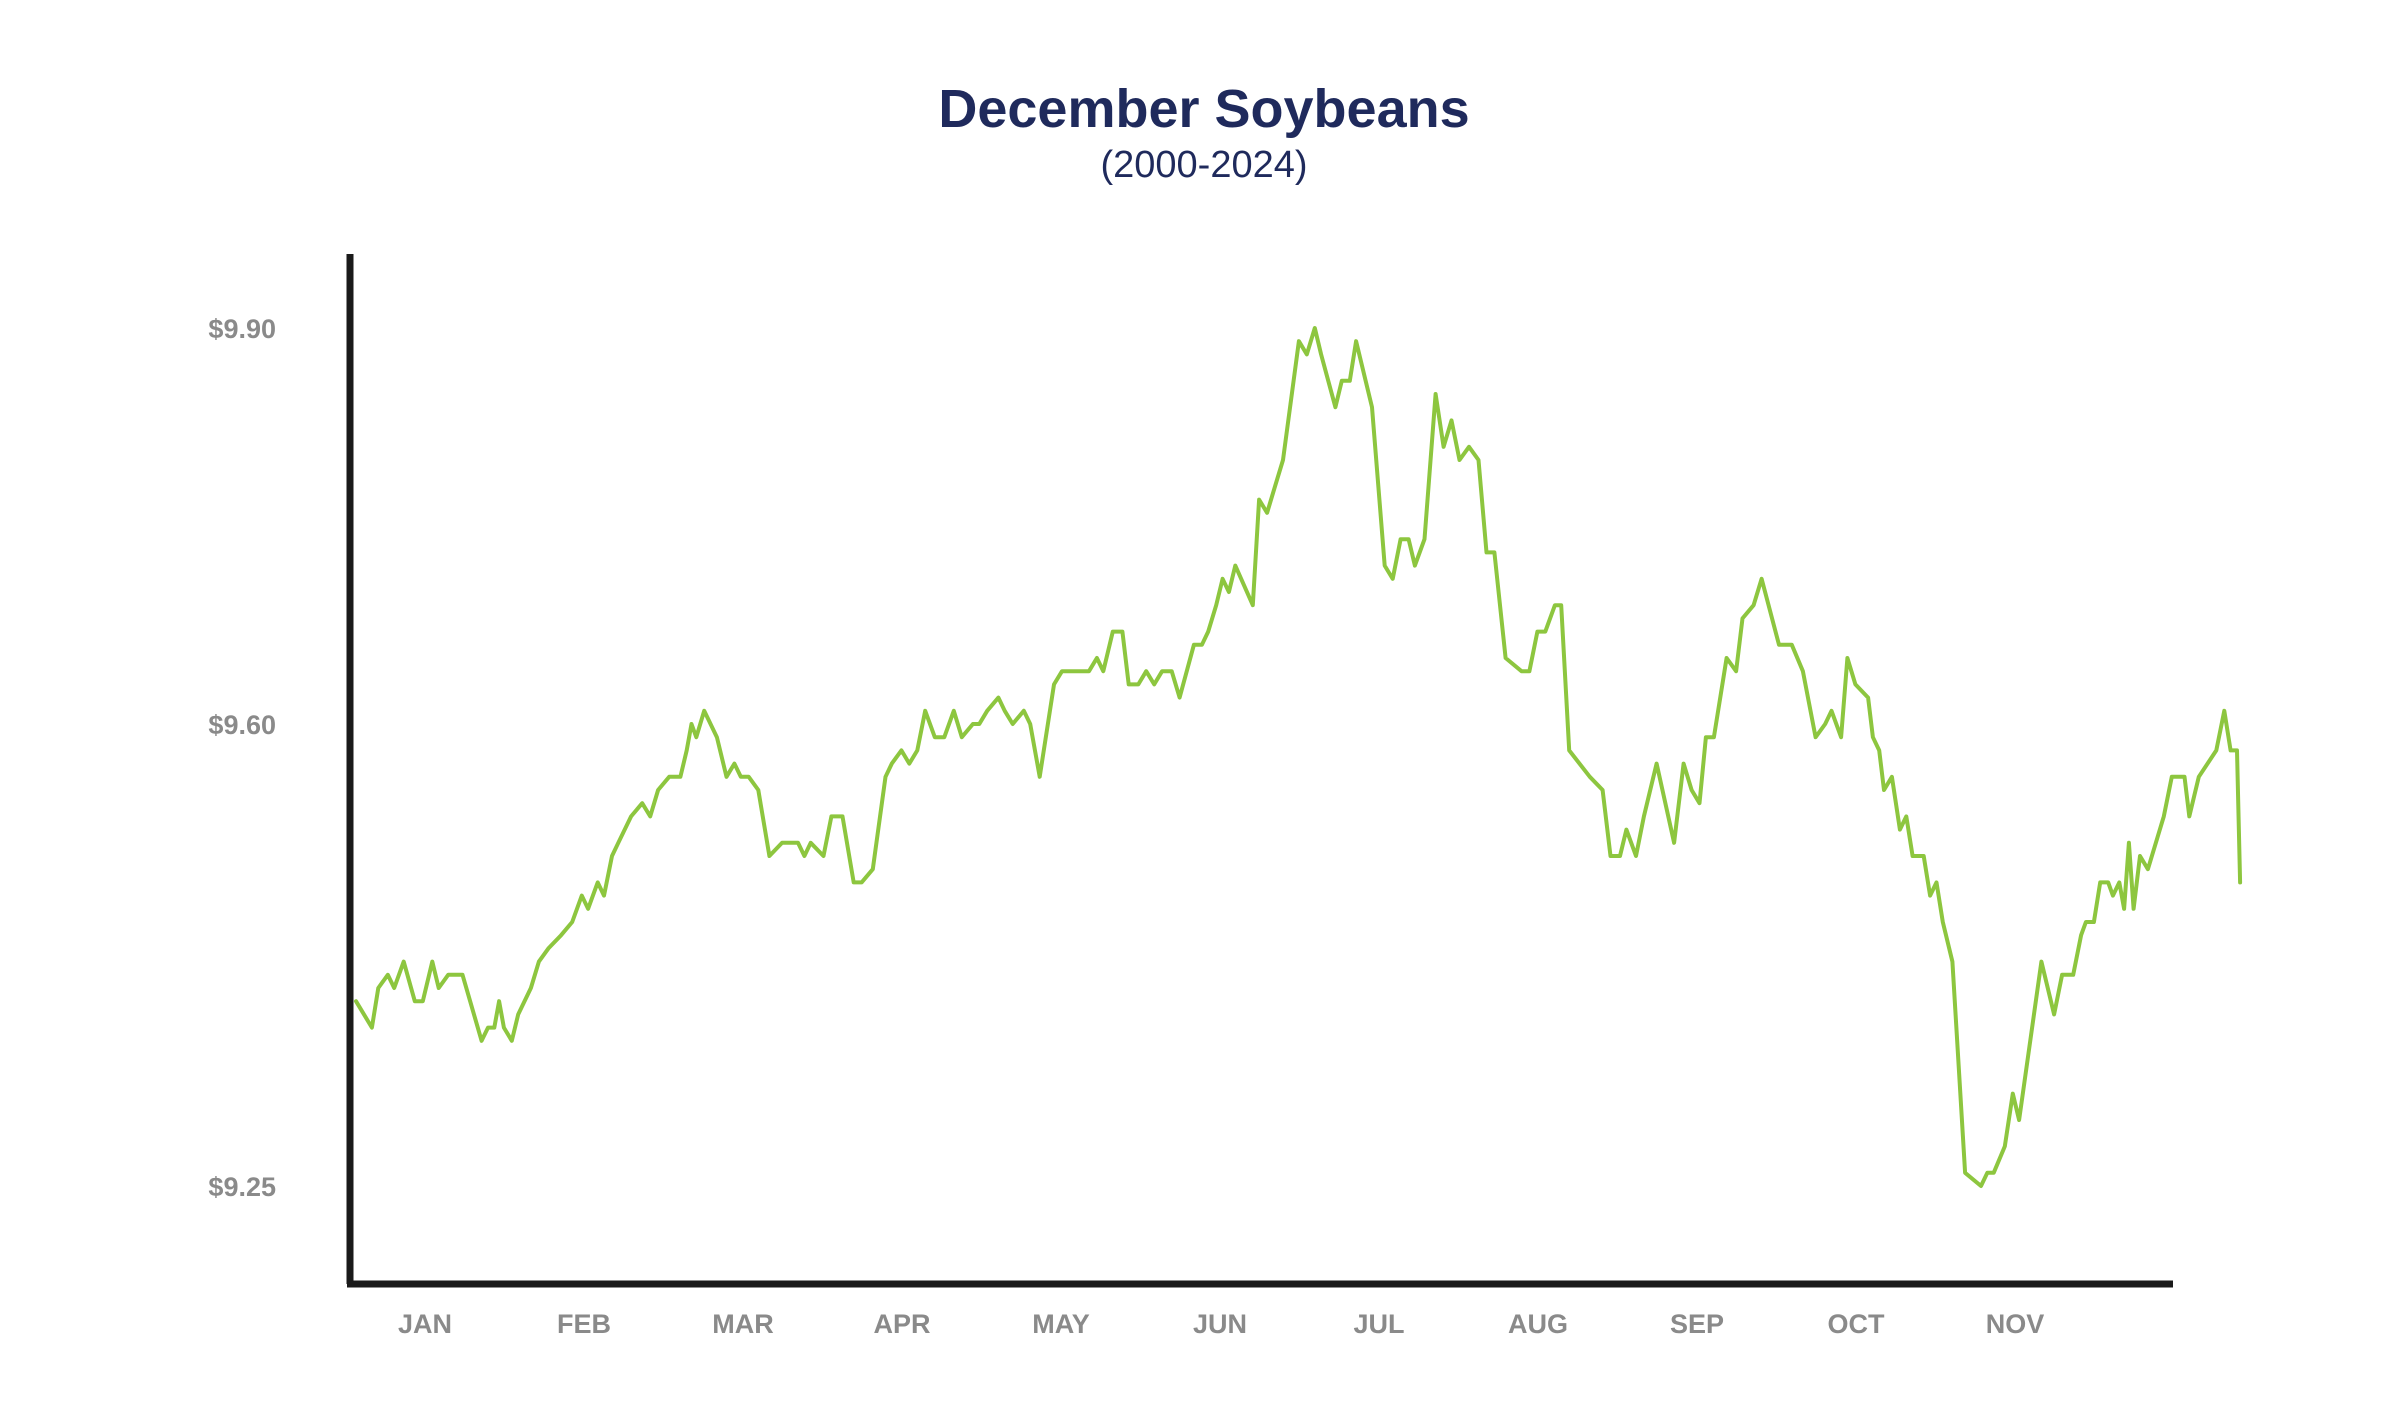 The width and height of the screenshot is (2400, 1410). I want to click on x-tick-label: APR, so click(901, 1324).